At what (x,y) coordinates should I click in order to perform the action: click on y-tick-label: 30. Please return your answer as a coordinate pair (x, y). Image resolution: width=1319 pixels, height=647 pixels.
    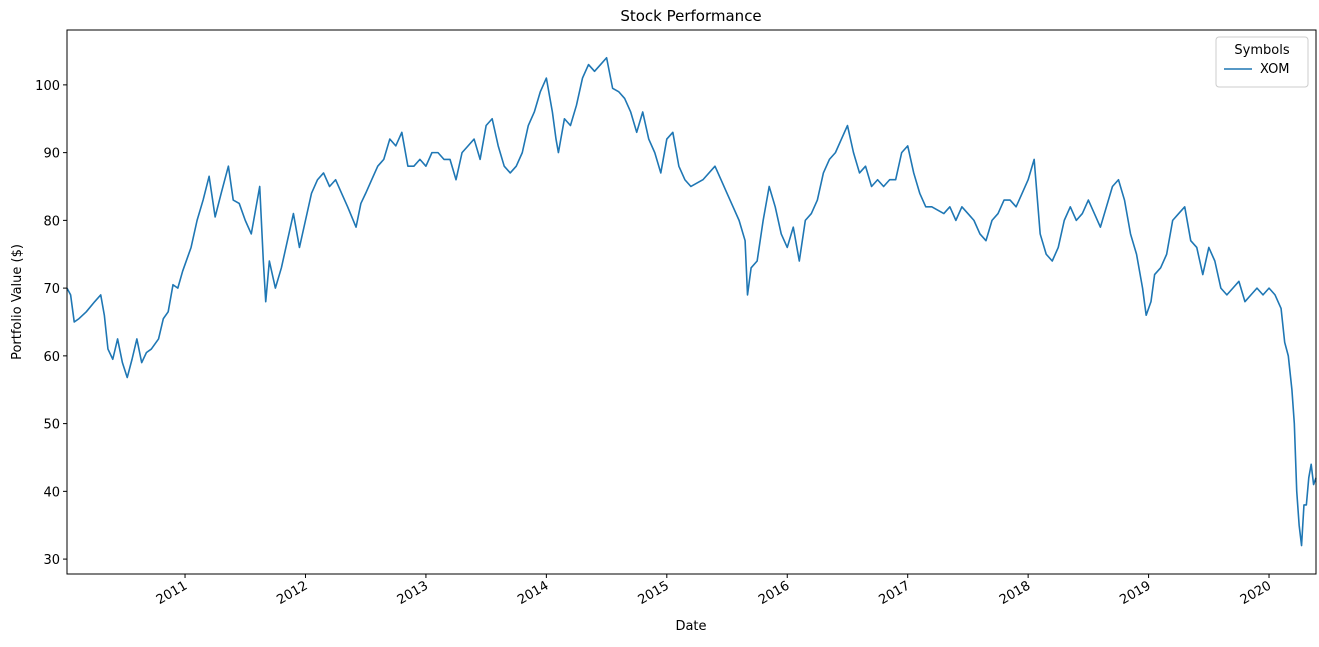
    Looking at the image, I should click on (51, 560).